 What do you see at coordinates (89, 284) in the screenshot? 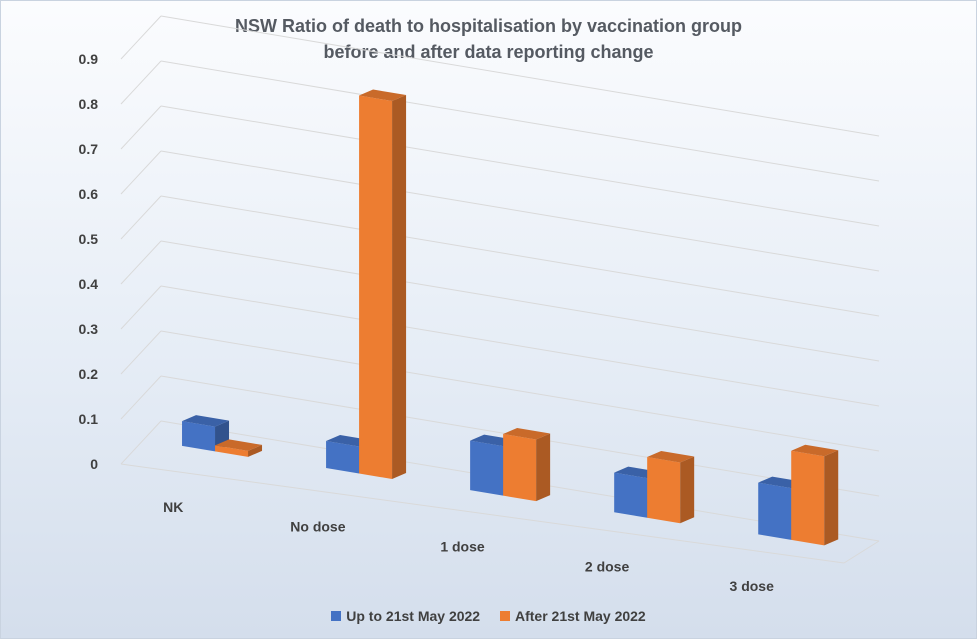
I see `y-tick-label: 0.4` at bounding box center [89, 284].